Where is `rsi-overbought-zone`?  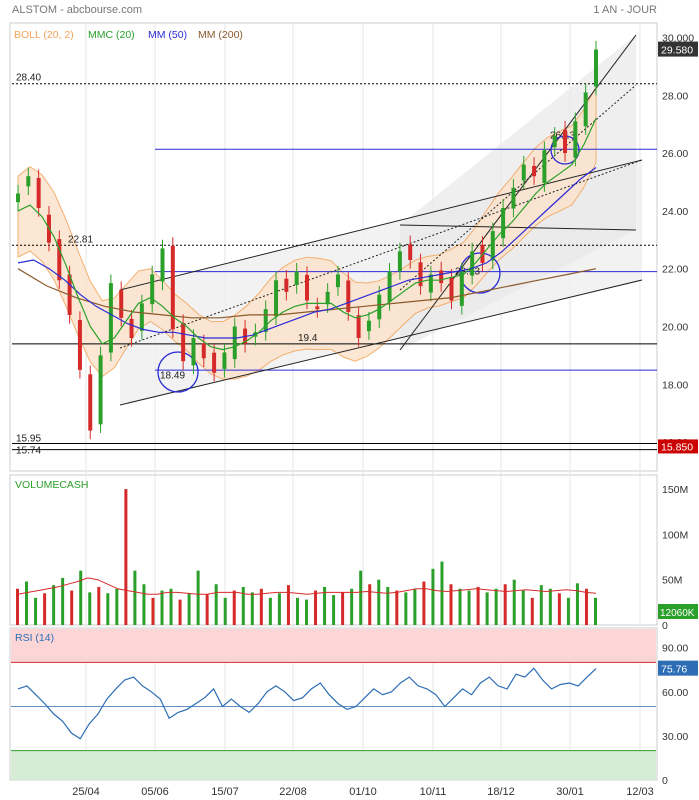
rsi-overbought-zone is located at coordinates (333, 646).